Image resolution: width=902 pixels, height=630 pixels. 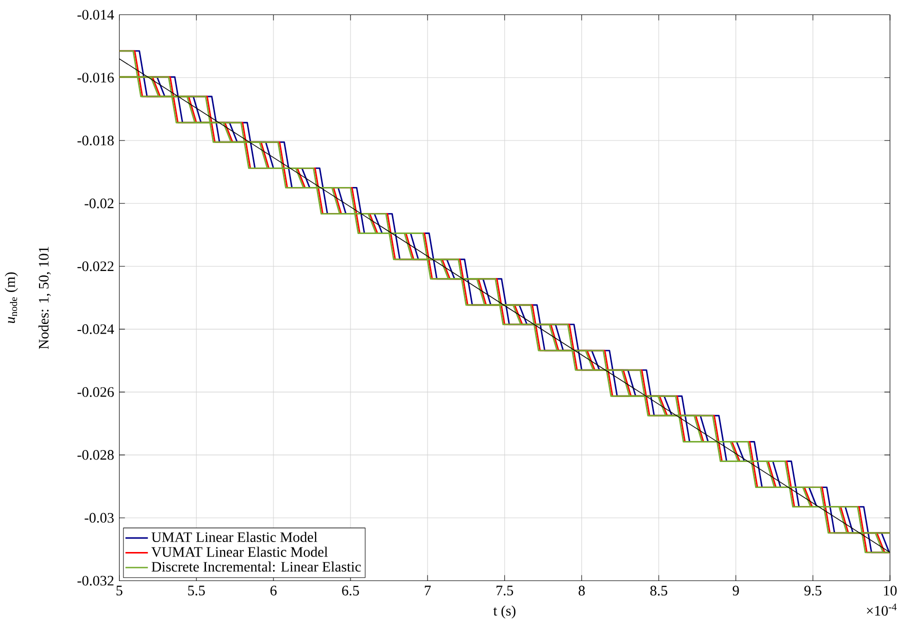 What do you see at coordinates (890, 591) in the screenshot?
I see `x-tick-label: 10` at bounding box center [890, 591].